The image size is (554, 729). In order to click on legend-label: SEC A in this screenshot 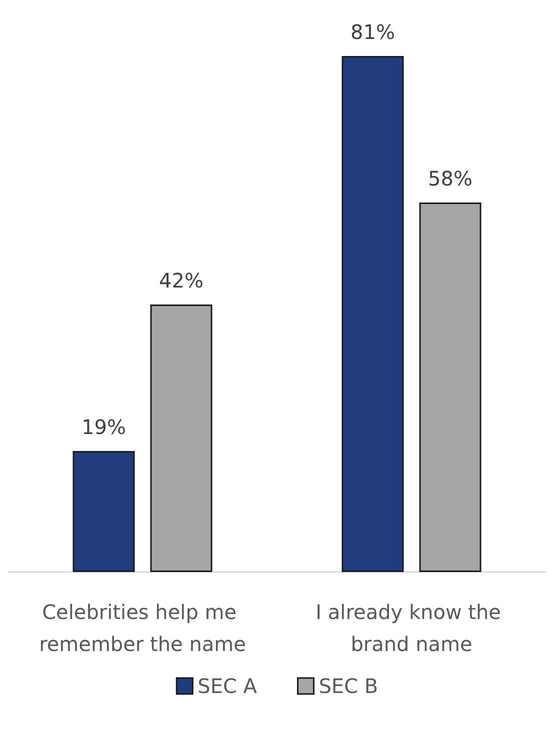, I will do `click(228, 686)`.